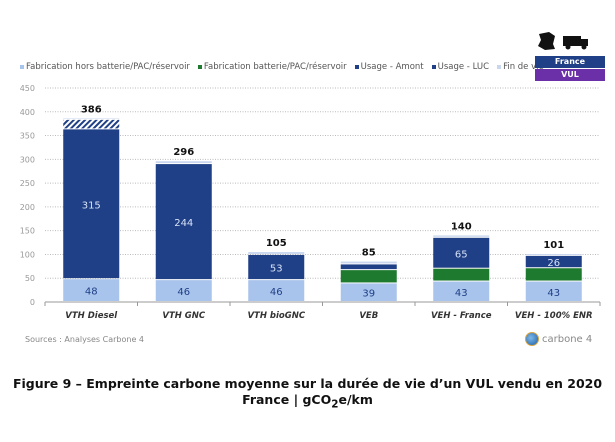 This screenshot has width=615, height=442. I want to click on y-tick-label: 250, so click(27, 183).